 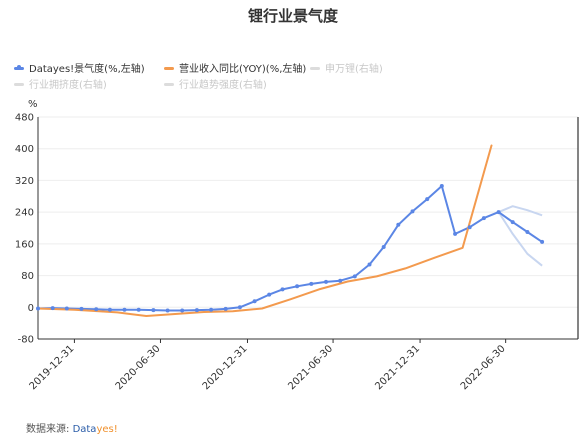 I want to click on y-tick-label: 160, so click(x=24, y=244).